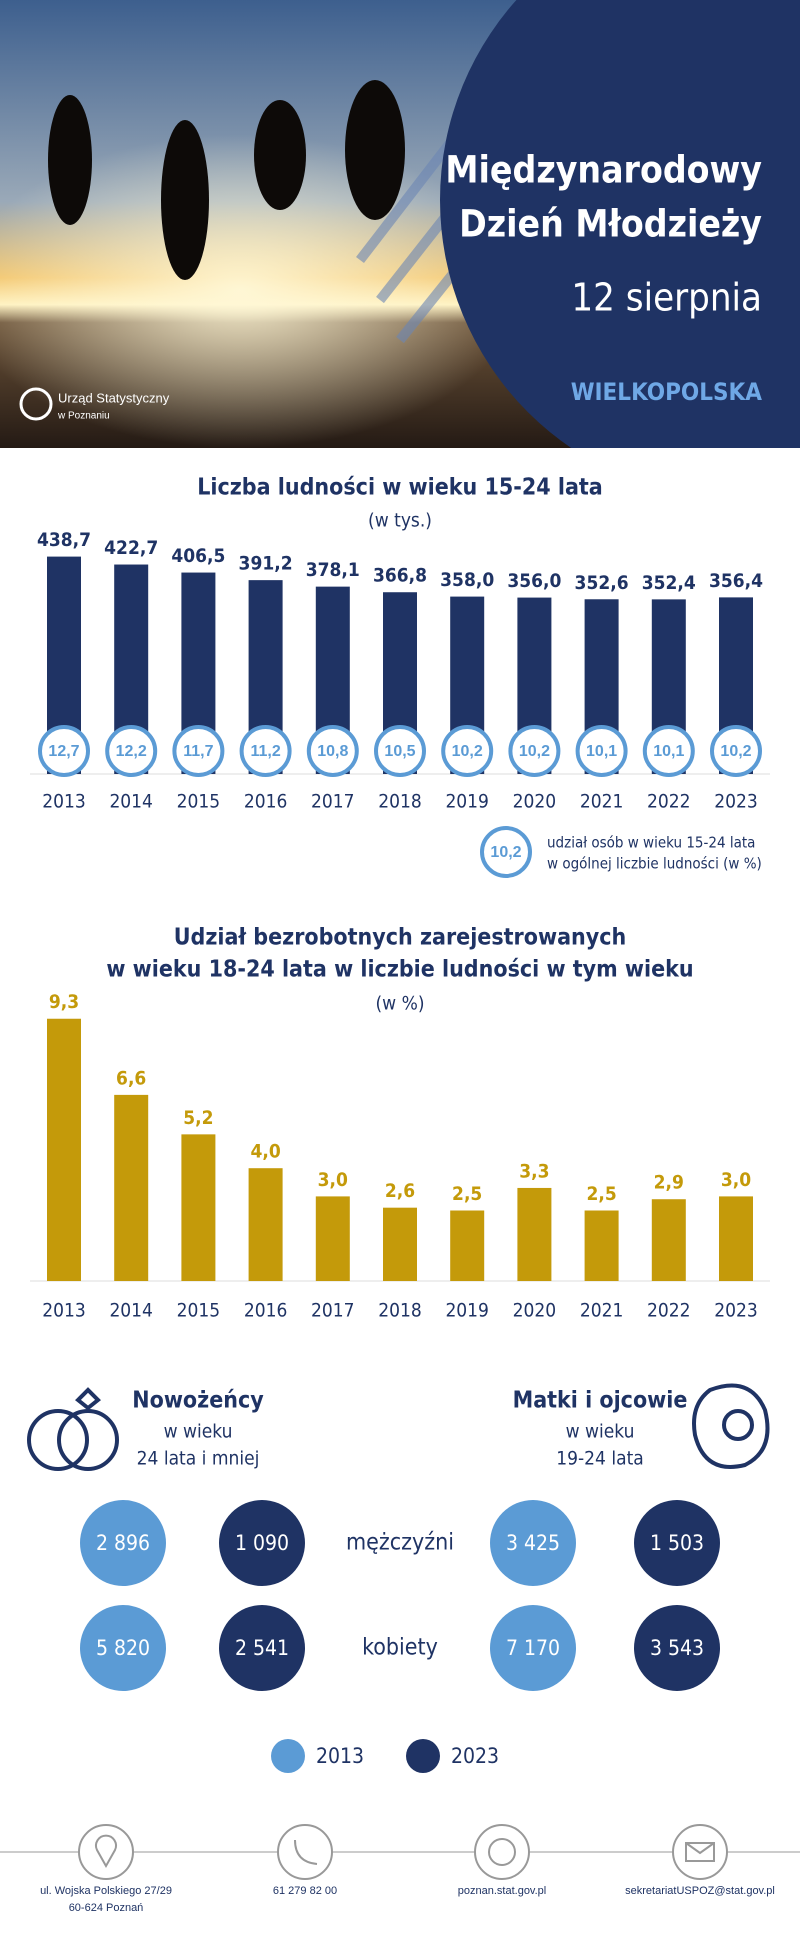  I want to click on share-label: 10,8, so click(332, 751).